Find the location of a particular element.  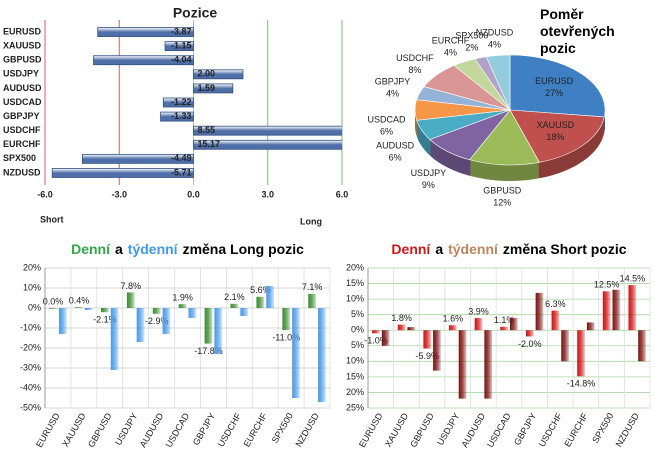

slice-label: USDCHF is located at coordinates (415, 58).